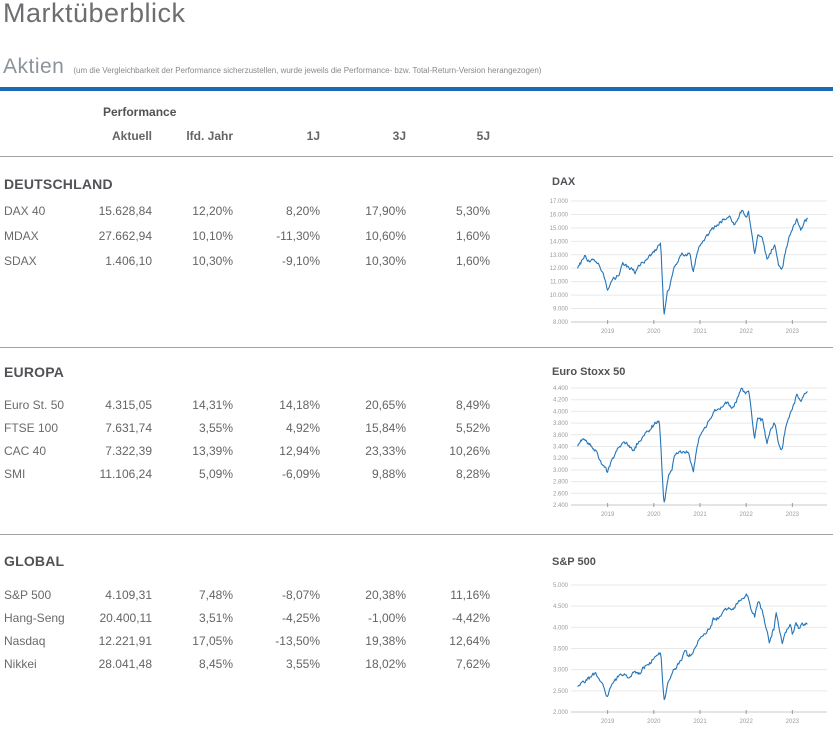 The width and height of the screenshot is (833, 736). What do you see at coordinates (559, 269) in the screenshot?
I see `y-tick-label: 12.000` at bounding box center [559, 269].